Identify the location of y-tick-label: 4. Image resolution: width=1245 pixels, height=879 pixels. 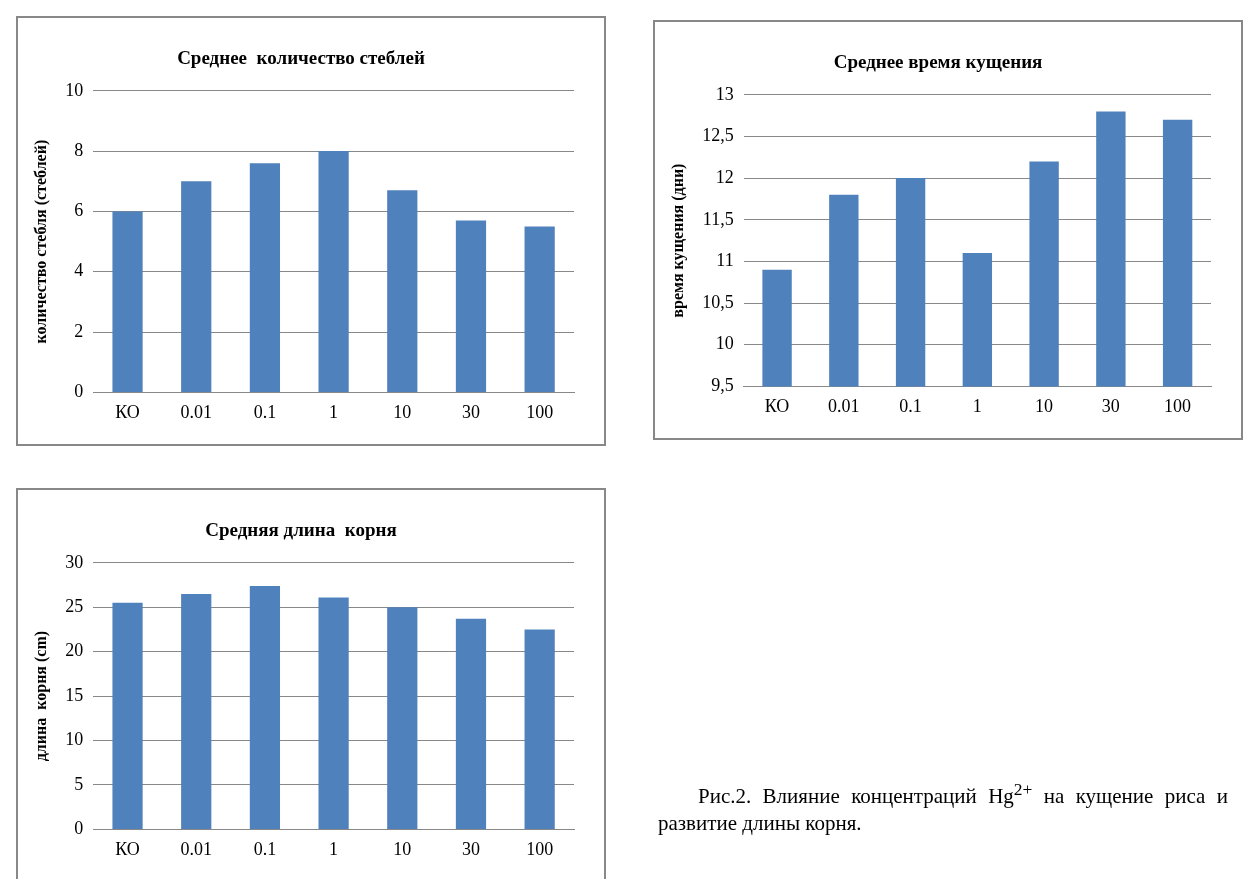
(79, 270).